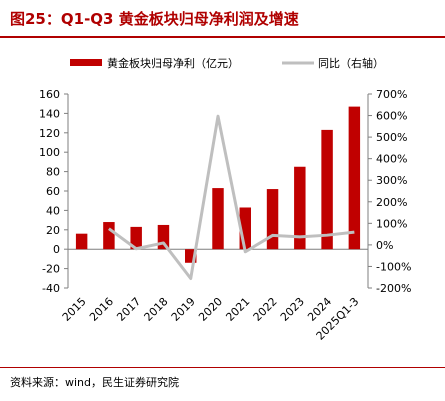 This screenshot has width=445, height=401. What do you see at coordinates (391, 137) in the screenshot?
I see `right-tick-label: 500%` at bounding box center [391, 137].